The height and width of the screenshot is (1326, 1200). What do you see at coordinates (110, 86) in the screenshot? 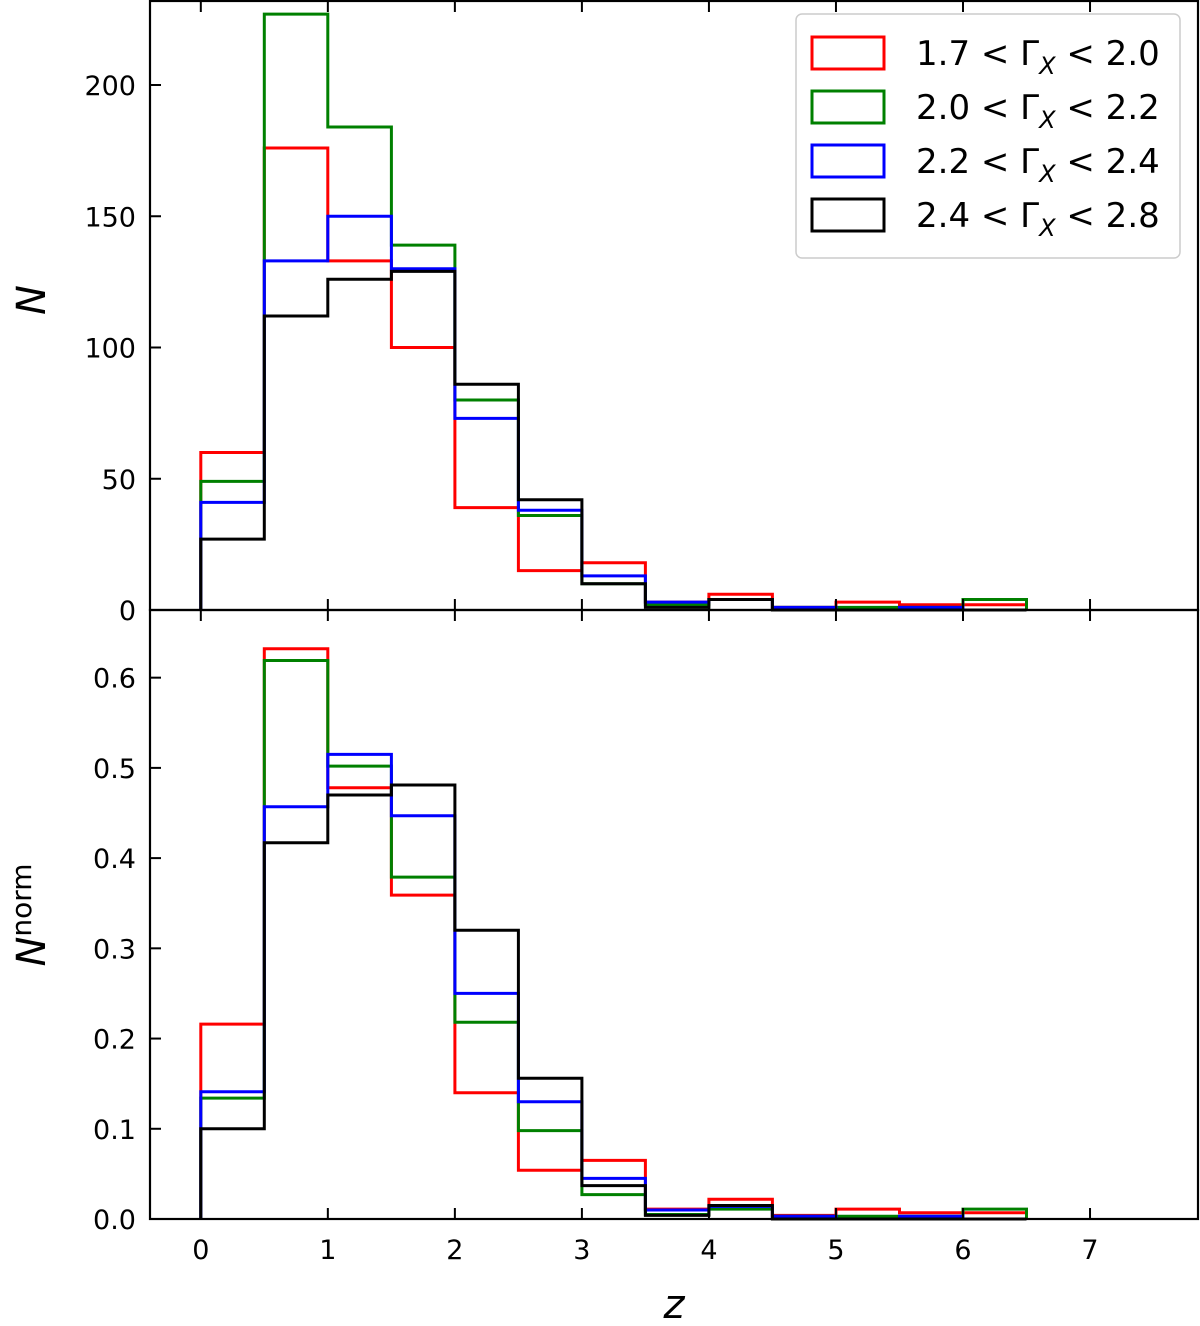
I see `counts-y-tick-label: 200` at bounding box center [110, 86].